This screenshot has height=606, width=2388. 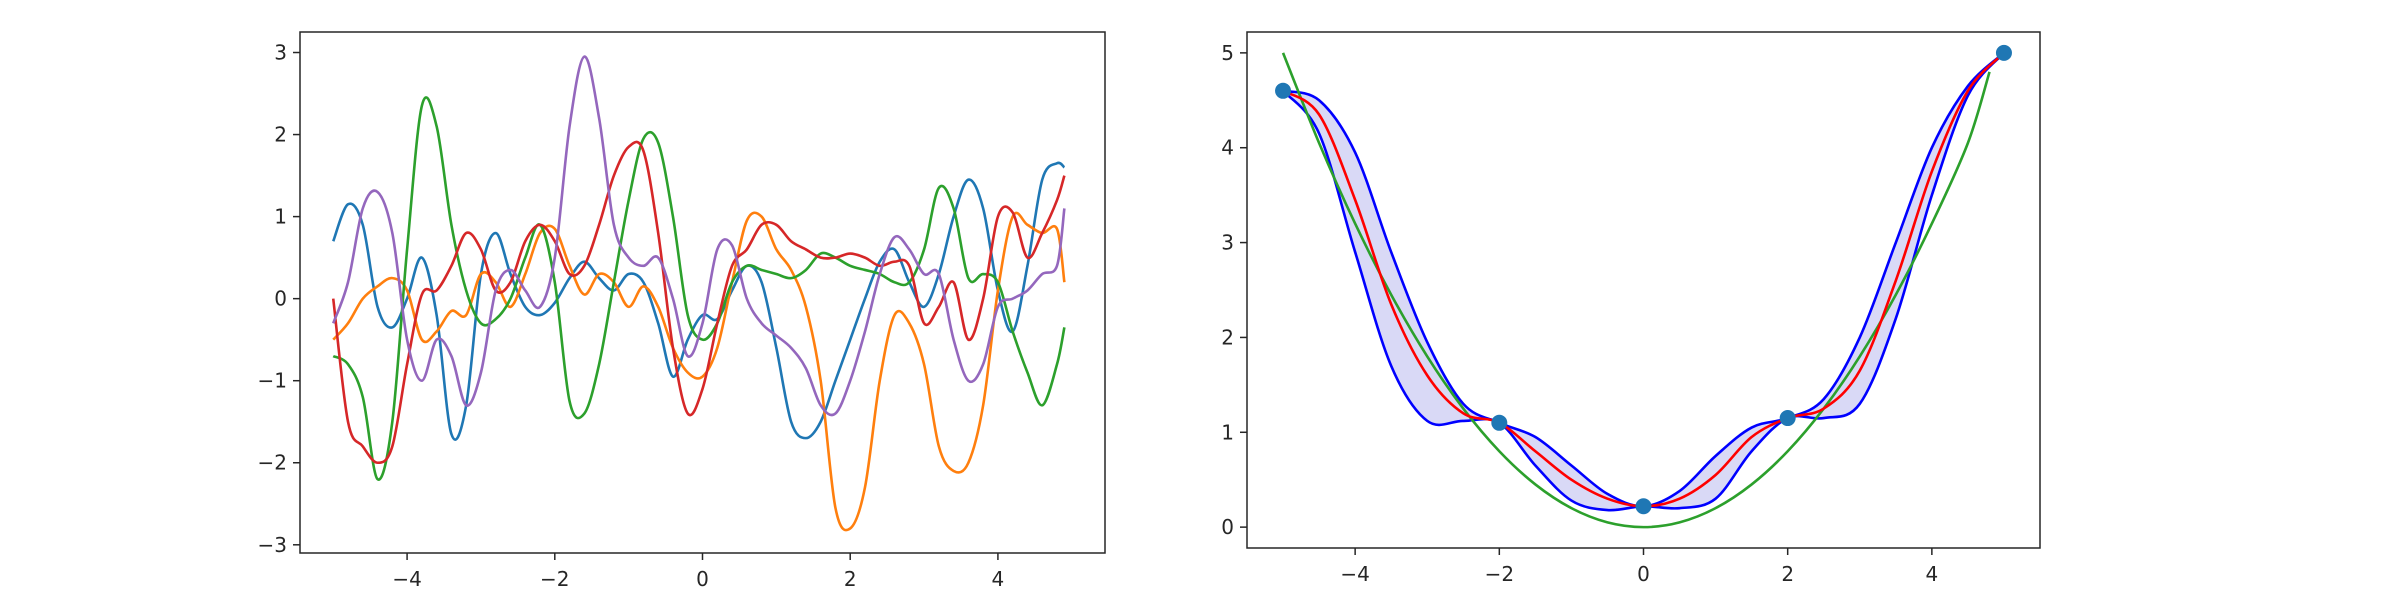 What do you see at coordinates (272, 545) in the screenshot?
I see `y-tick-label: −3` at bounding box center [272, 545].